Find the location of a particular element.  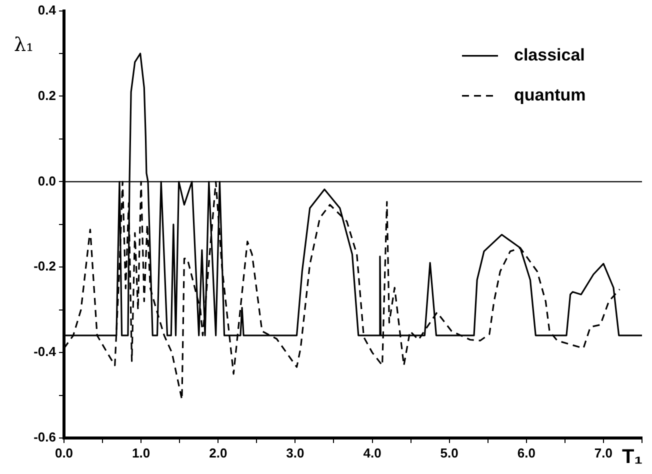

y-tick-label: -0.2 is located at coordinates (45, 266).